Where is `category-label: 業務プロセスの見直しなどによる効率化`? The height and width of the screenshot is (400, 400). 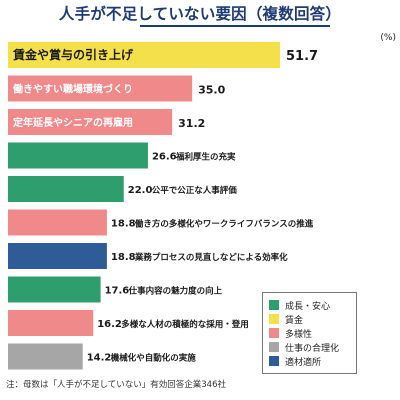 category-label: 業務プロセスの見直しなどによる効率化 is located at coordinates (211, 257).